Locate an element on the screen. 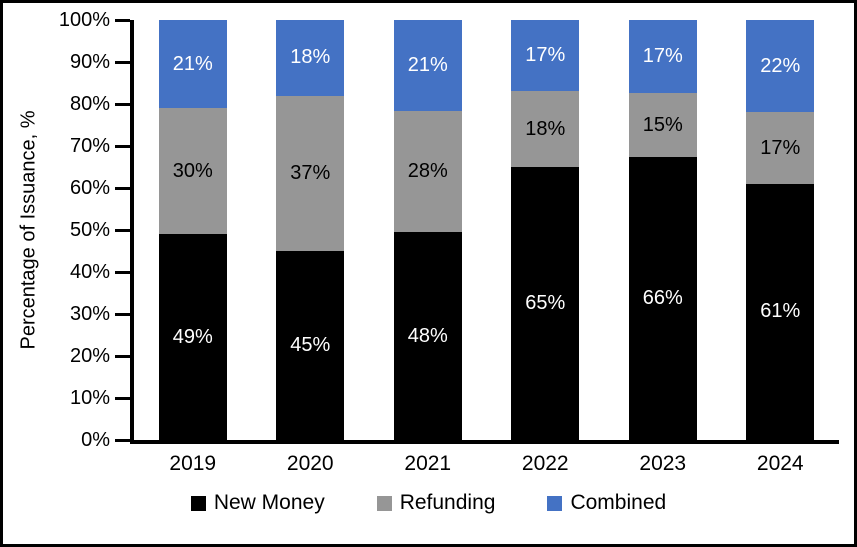 This screenshot has height=547, width=857. x-axis-label-2020: 2020 is located at coordinates (310, 463).